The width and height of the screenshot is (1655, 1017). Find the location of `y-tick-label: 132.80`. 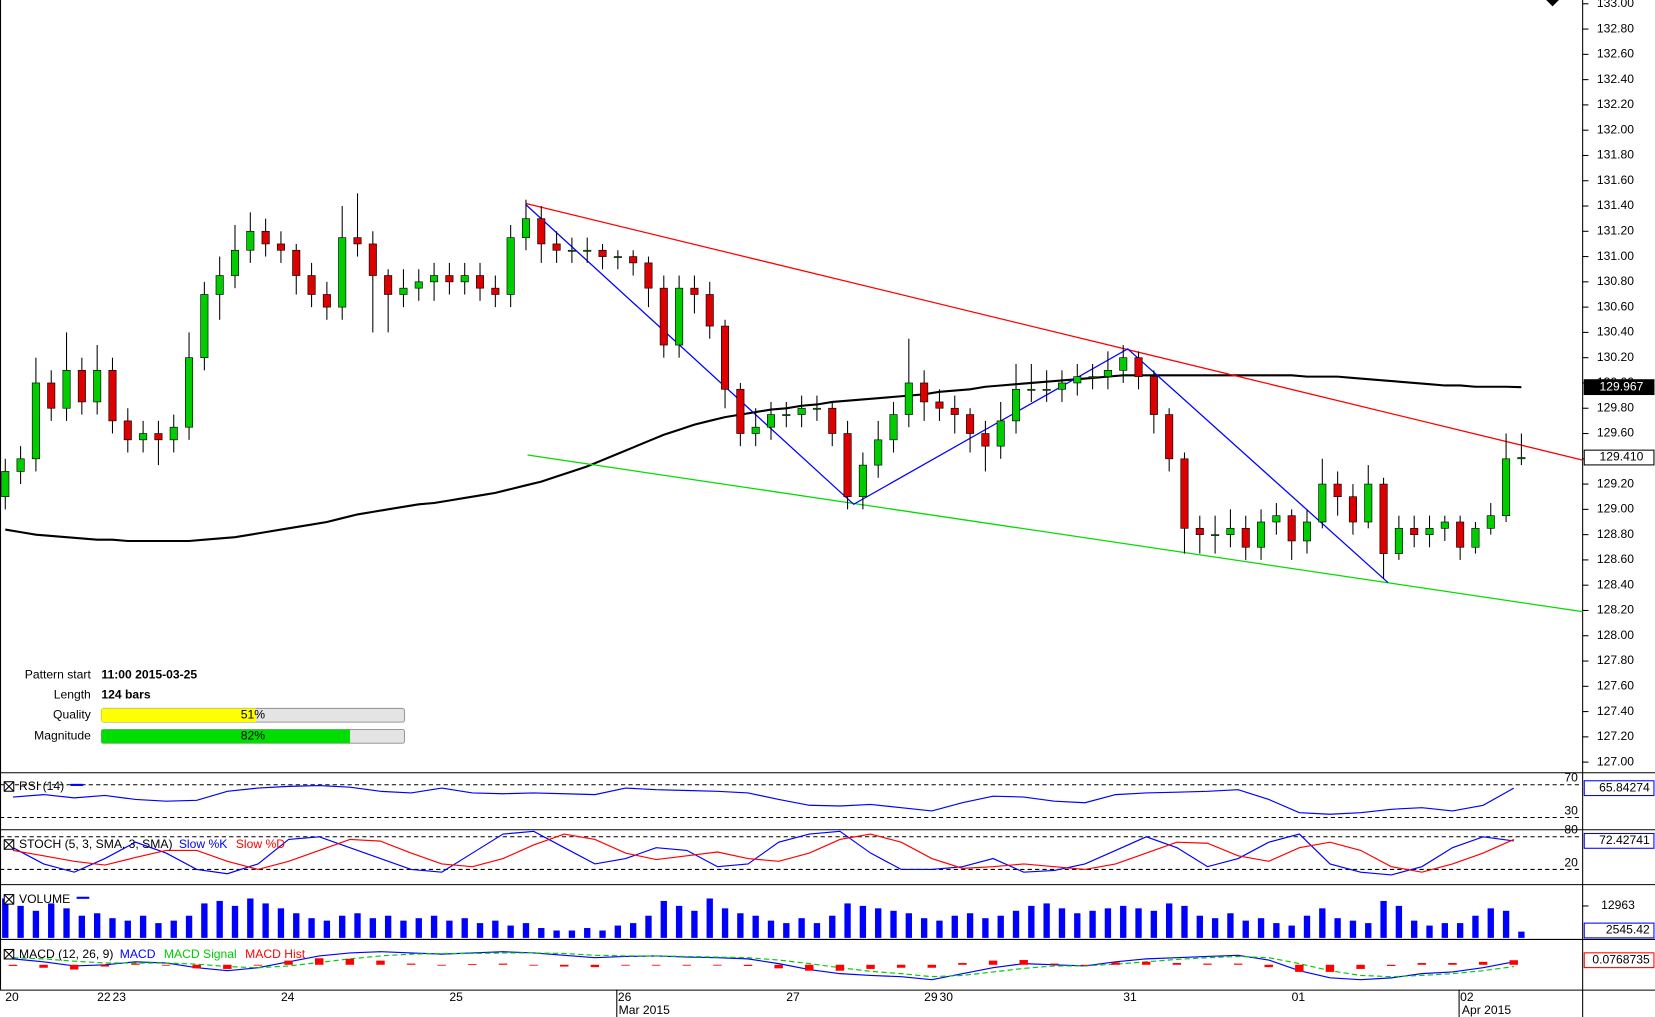

y-tick-label: 132.80 is located at coordinates (1615, 28).